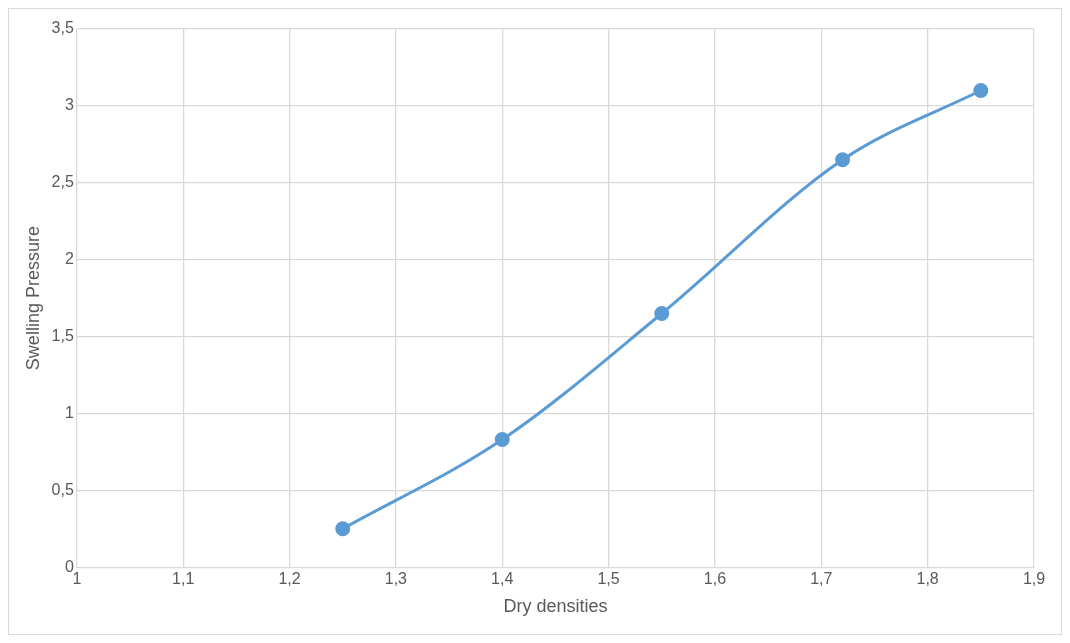 Image resolution: width=1070 pixels, height=643 pixels. What do you see at coordinates (715, 579) in the screenshot?
I see `x-tick-label: 1,6` at bounding box center [715, 579].